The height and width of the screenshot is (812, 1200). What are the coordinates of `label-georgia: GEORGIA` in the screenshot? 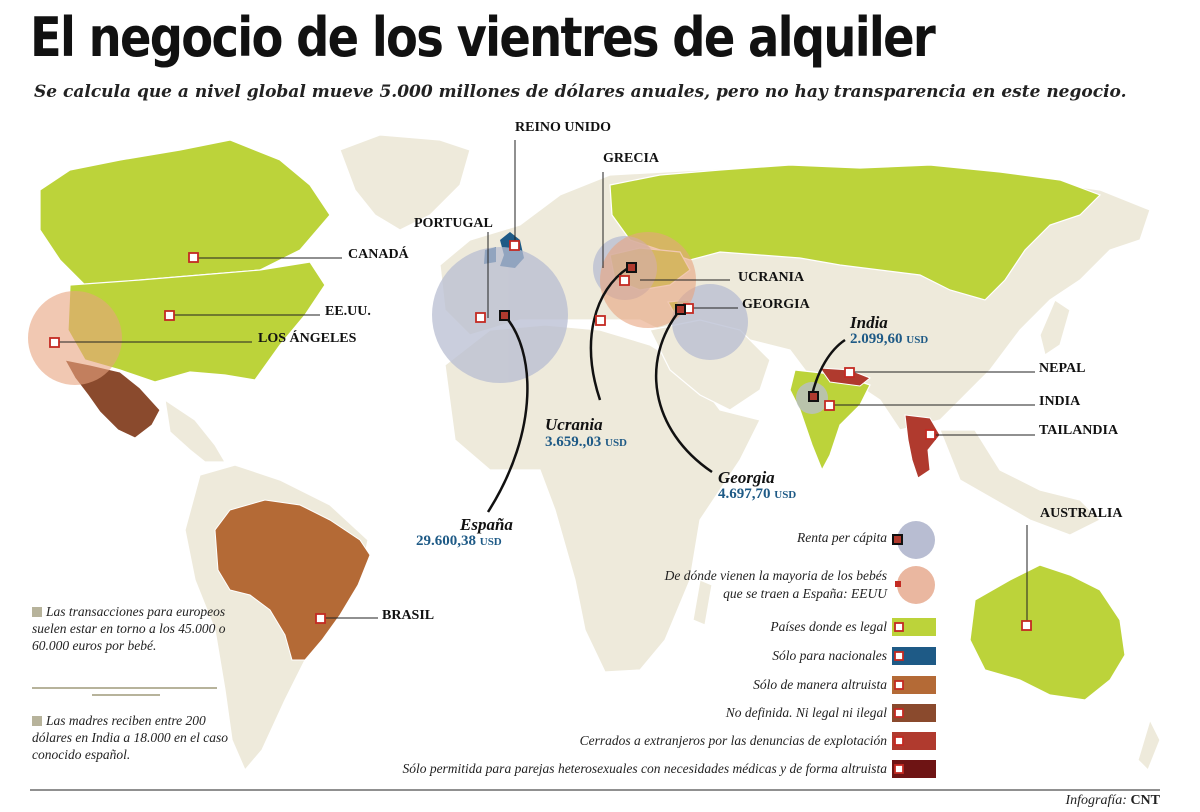 It's located at (776, 304).